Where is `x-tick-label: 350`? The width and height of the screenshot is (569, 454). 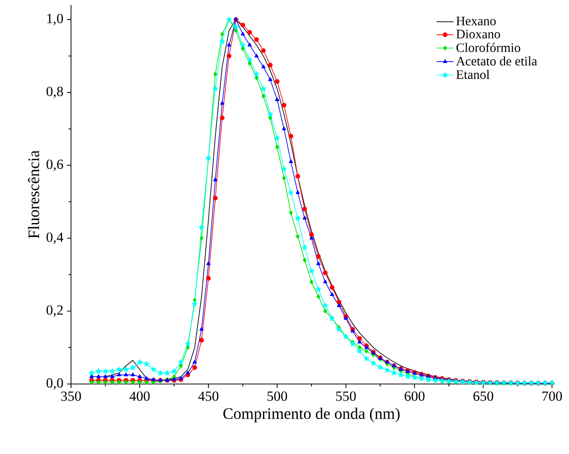 x-tick-label: 350 is located at coordinates (71, 396).